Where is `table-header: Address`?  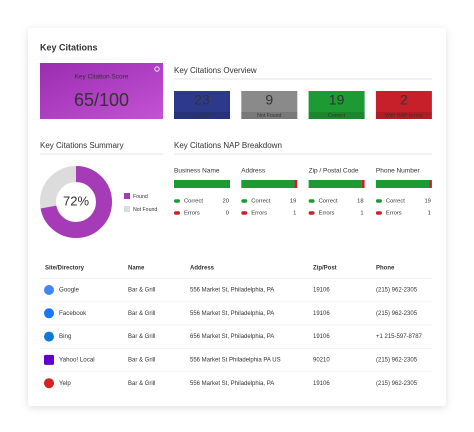 table-header: Address is located at coordinates (202, 269).